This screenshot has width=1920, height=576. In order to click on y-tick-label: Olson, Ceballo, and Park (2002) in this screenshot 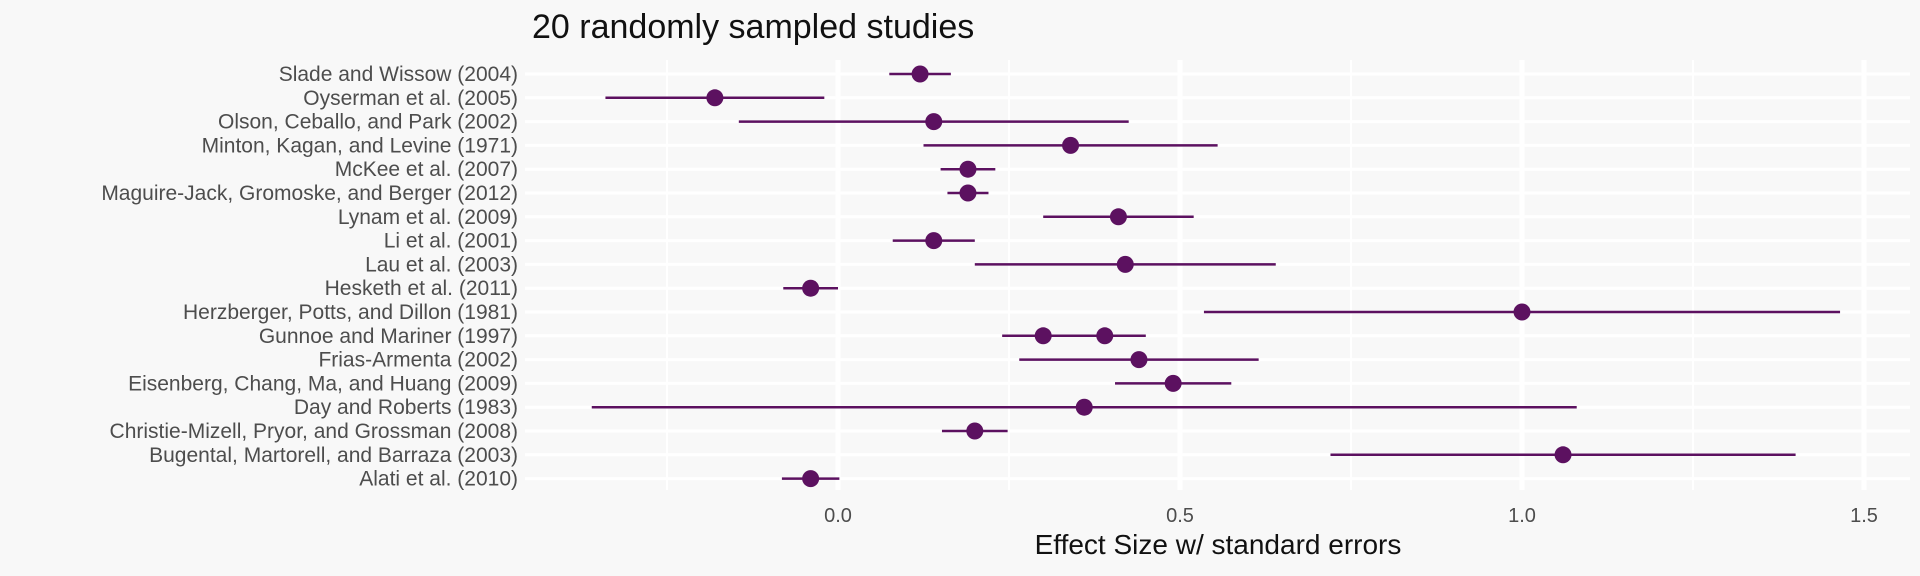, I will do `click(368, 122)`.